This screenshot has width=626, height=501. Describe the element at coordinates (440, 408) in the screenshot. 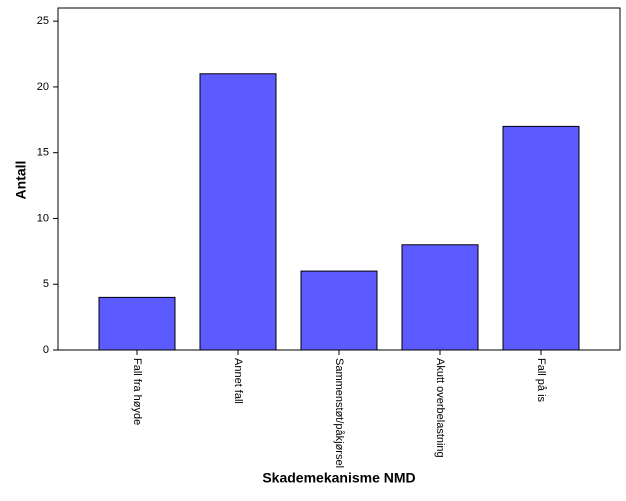

I see `x-tick-label: Akutt overbelastning` at that location.